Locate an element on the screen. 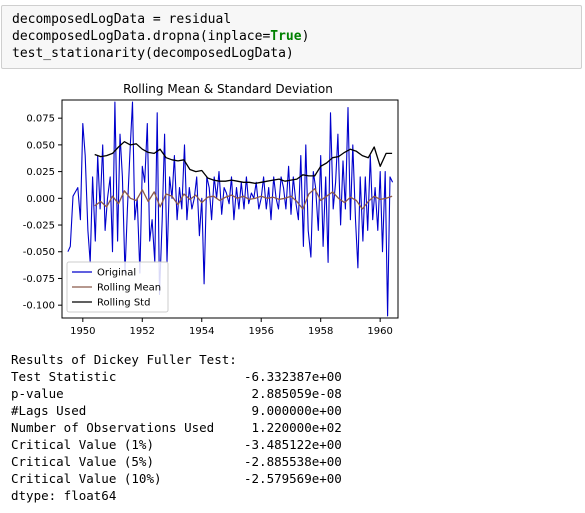  x-axis: 1950 1952 1954 1956 1958 1960 is located at coordinates (231, 327).